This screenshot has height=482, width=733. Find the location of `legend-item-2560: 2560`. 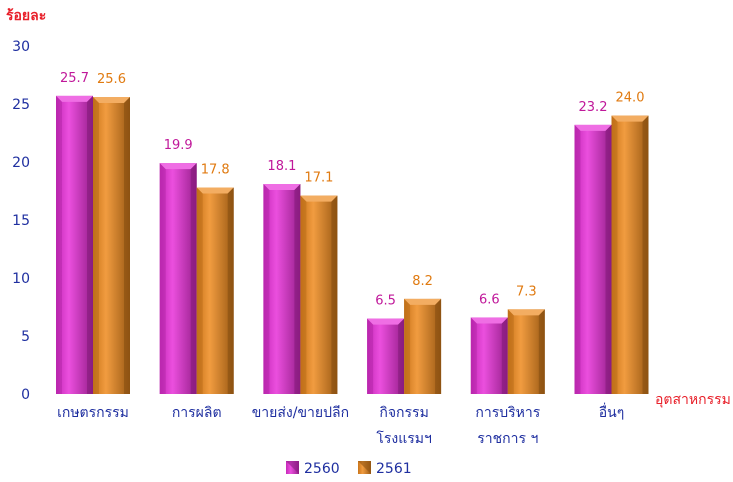

legend-item-2560: 2560 is located at coordinates (313, 469).